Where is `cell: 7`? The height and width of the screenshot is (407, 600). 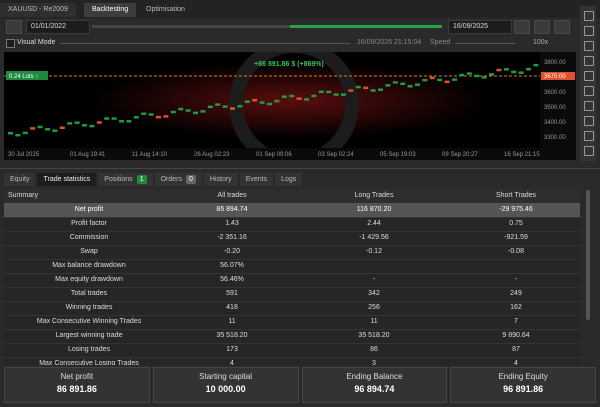
cell: 7 is located at coordinates (516, 321).